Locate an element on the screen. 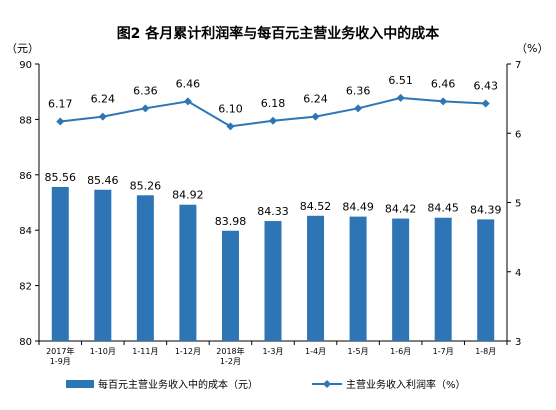 Image resolution: width=556 pixels, height=410 pixels. x-tick-label: 1-9月 is located at coordinates (60, 361).